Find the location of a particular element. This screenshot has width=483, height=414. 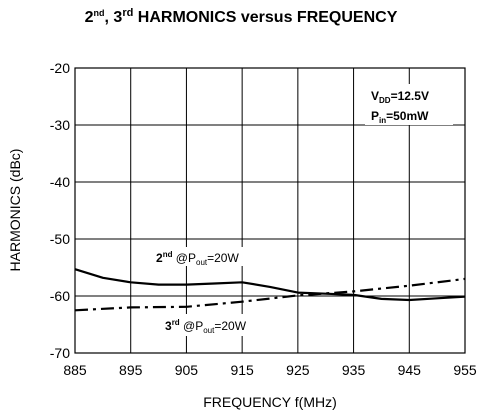

y-tick-label: -20 is located at coordinates (60, 68).